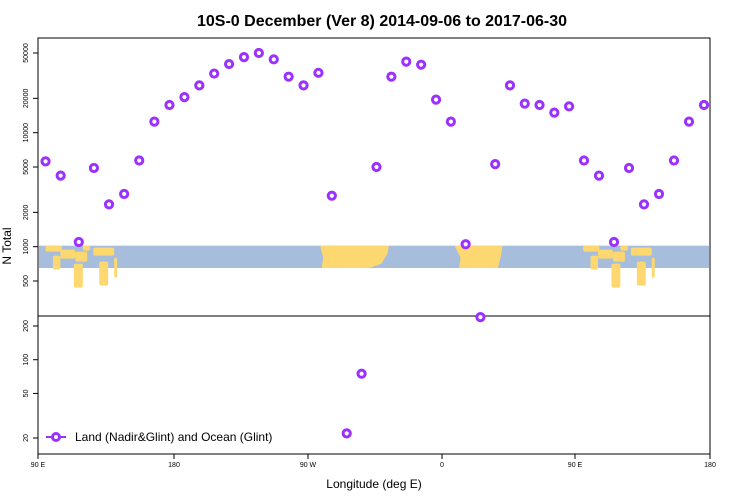 This screenshot has height=500, width=750. Describe the element at coordinates (26, 281) in the screenshot. I see `y-tick-label: 500` at that location.